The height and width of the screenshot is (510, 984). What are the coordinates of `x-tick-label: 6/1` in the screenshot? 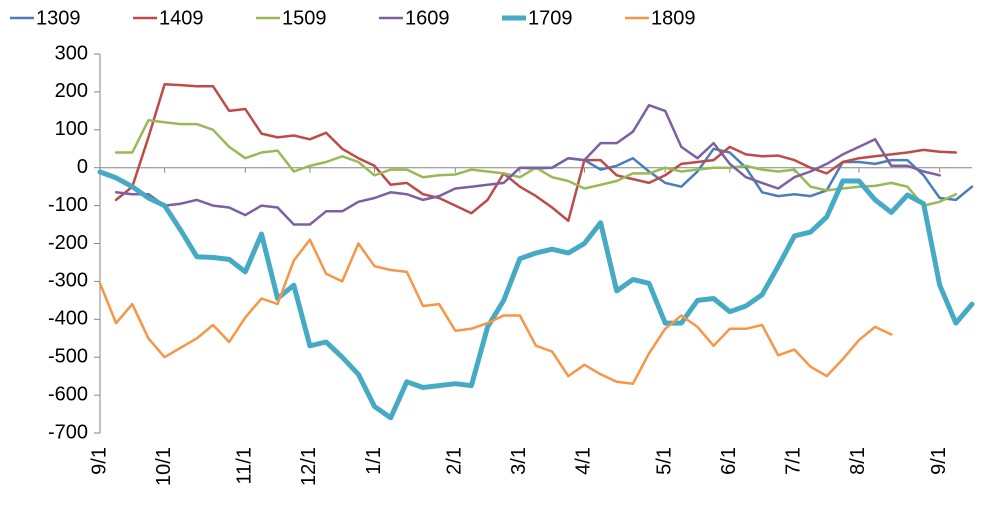 It's located at (729, 461).